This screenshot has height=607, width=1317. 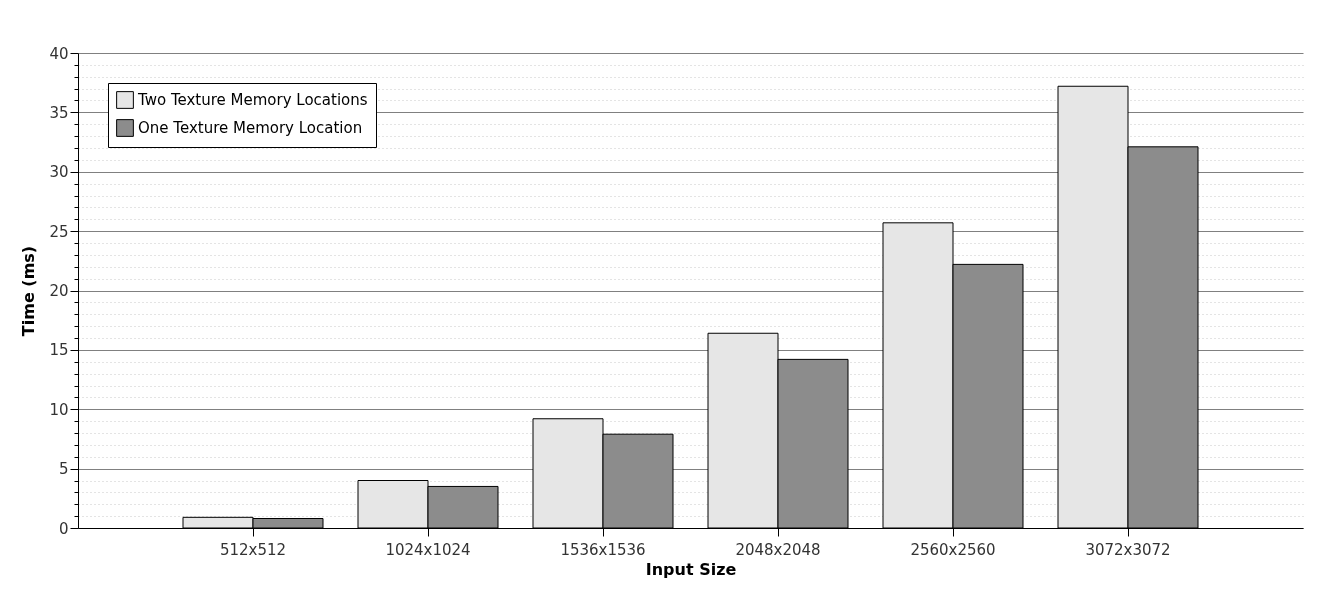 I want to click on x-axis-title: Input Size, so click(x=691, y=569).